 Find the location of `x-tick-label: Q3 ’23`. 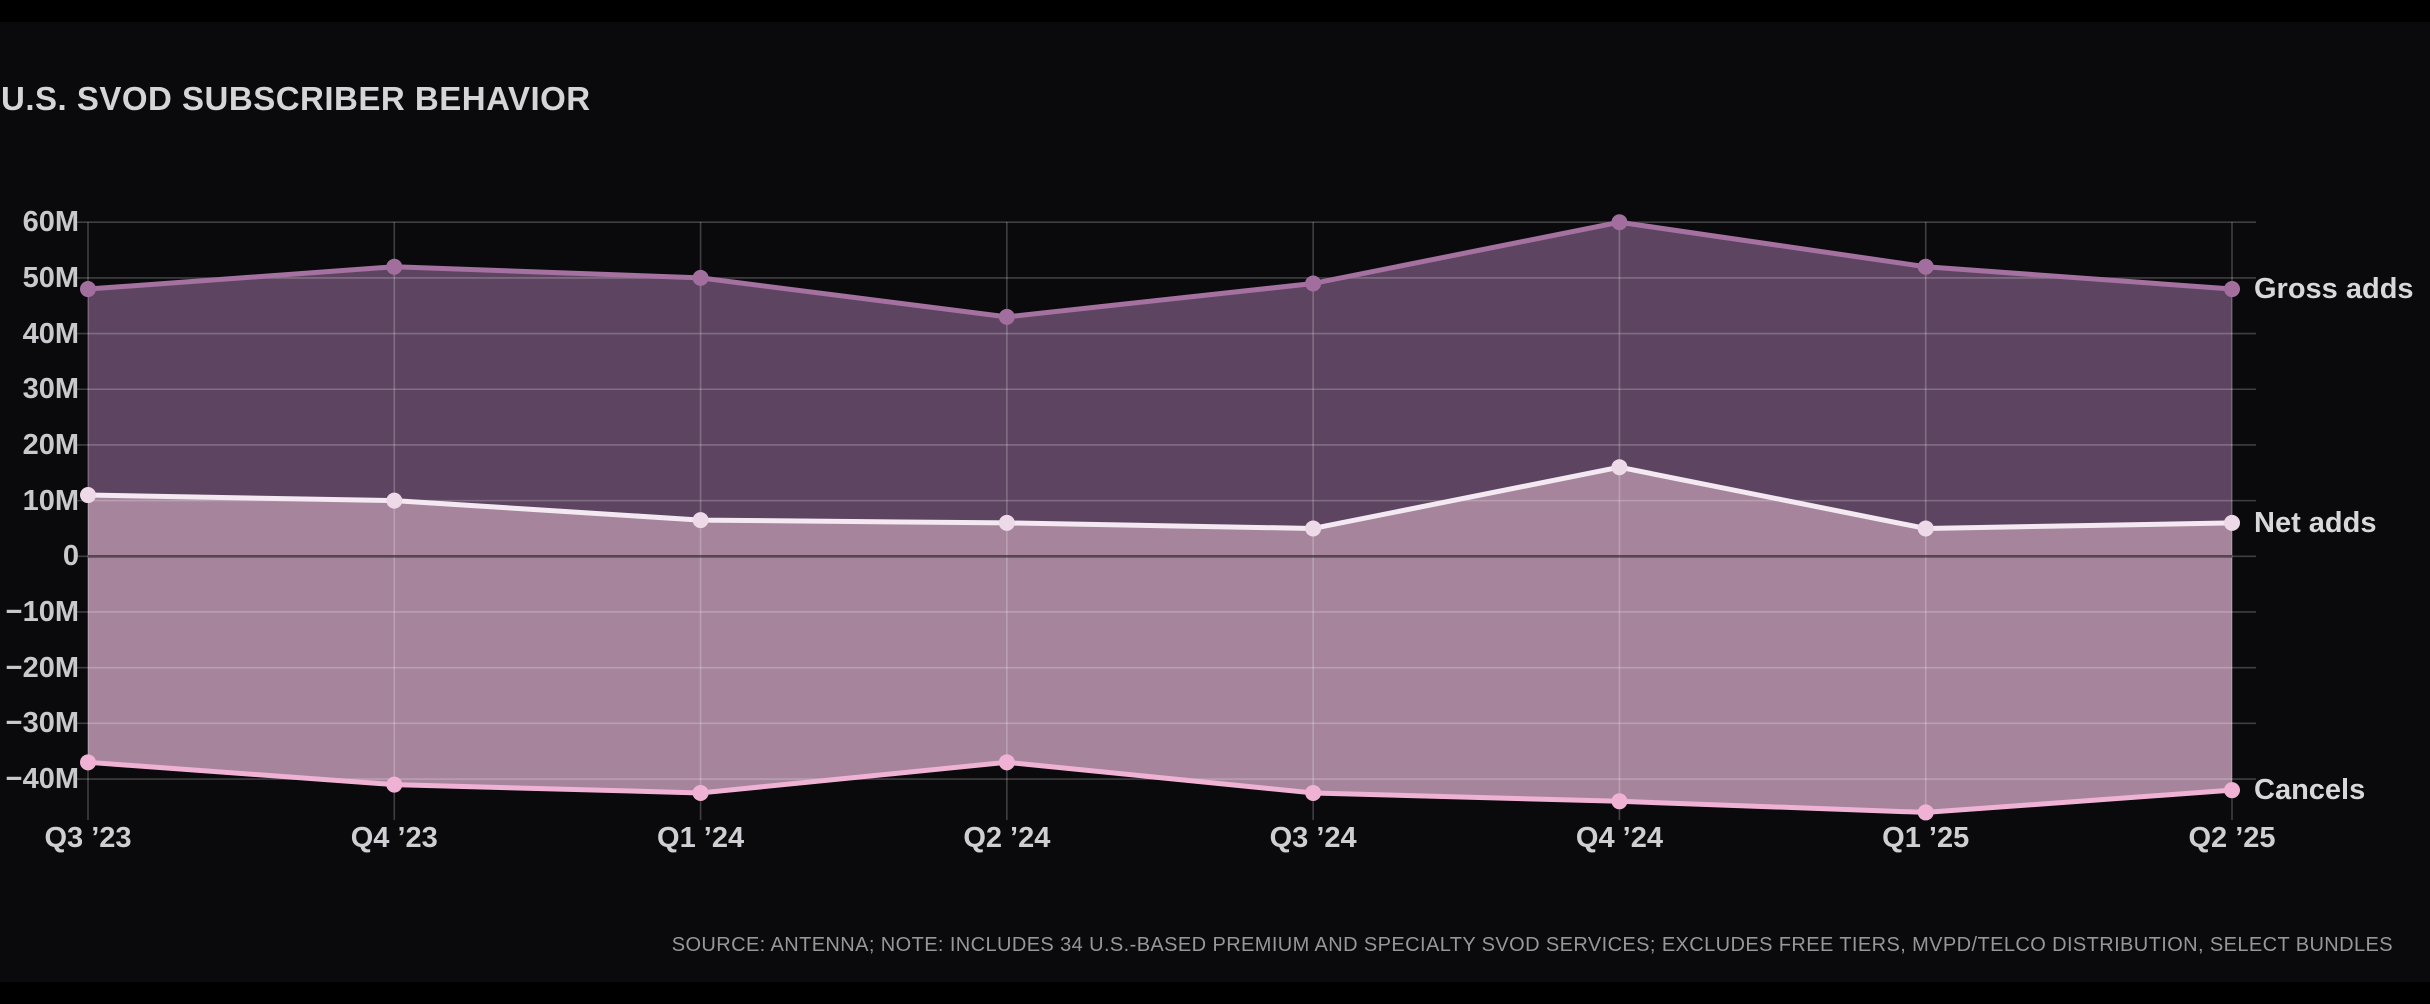

x-tick-label: Q3 ’23 is located at coordinates (88, 838).